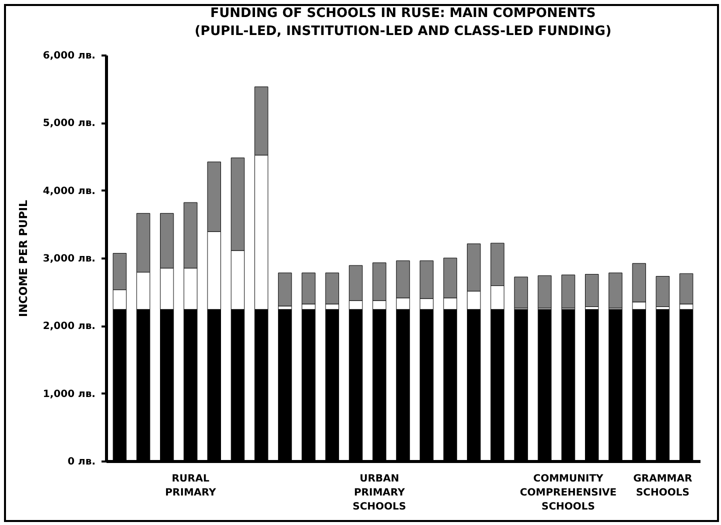 The image size is (721, 525). Describe the element at coordinates (69, 124) in the screenshot. I see `y-tick-label: 5,000 лв.` at that location.